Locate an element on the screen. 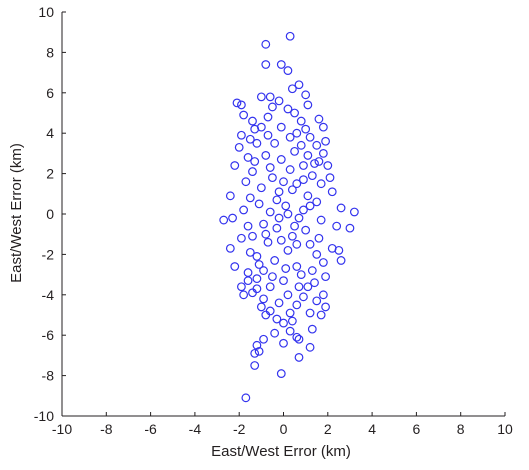 Image resolution: width=529 pixels, height=470 pixels. x-tick-label: 6 is located at coordinates (417, 429).